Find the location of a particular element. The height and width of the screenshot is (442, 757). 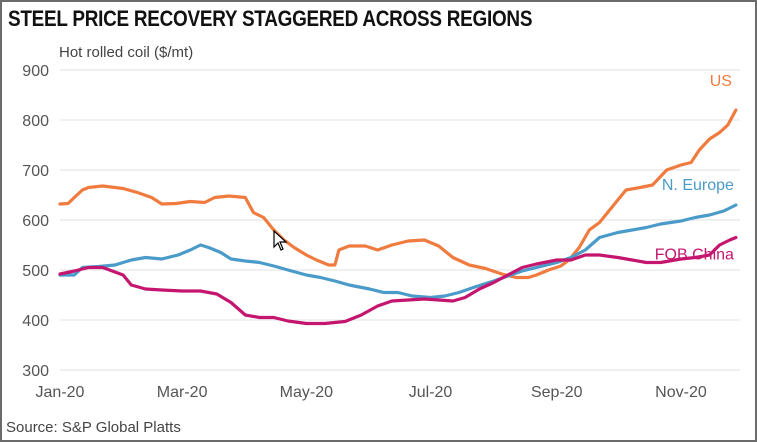

y-tick-label-300: 300 is located at coordinates (35, 371).